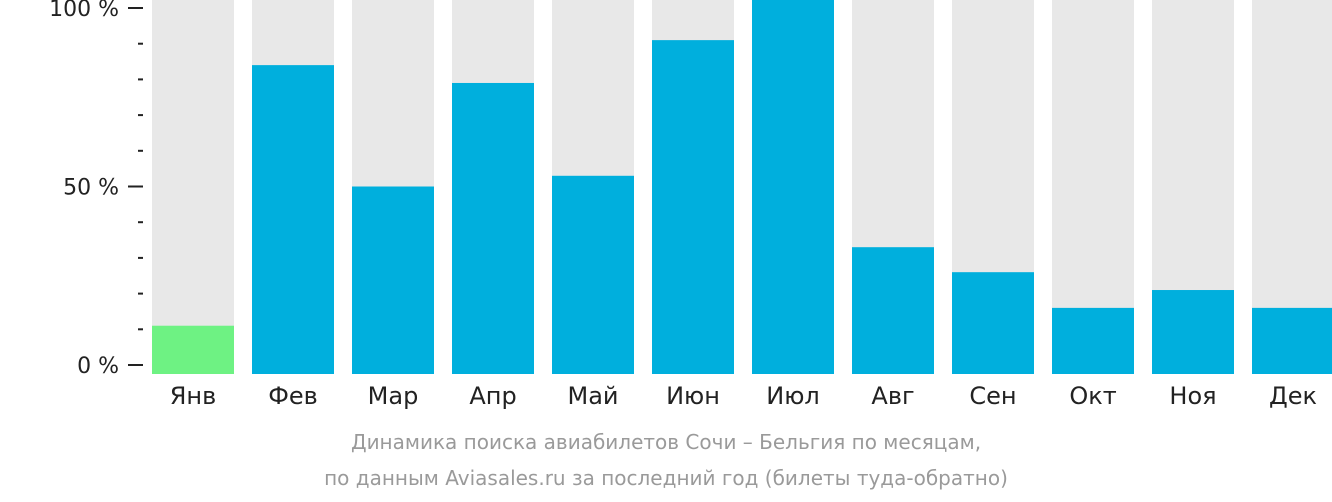 This screenshot has width=1332, height=502. Describe the element at coordinates (293, 396) in the screenshot. I see `x-category-label: Фев` at that location.